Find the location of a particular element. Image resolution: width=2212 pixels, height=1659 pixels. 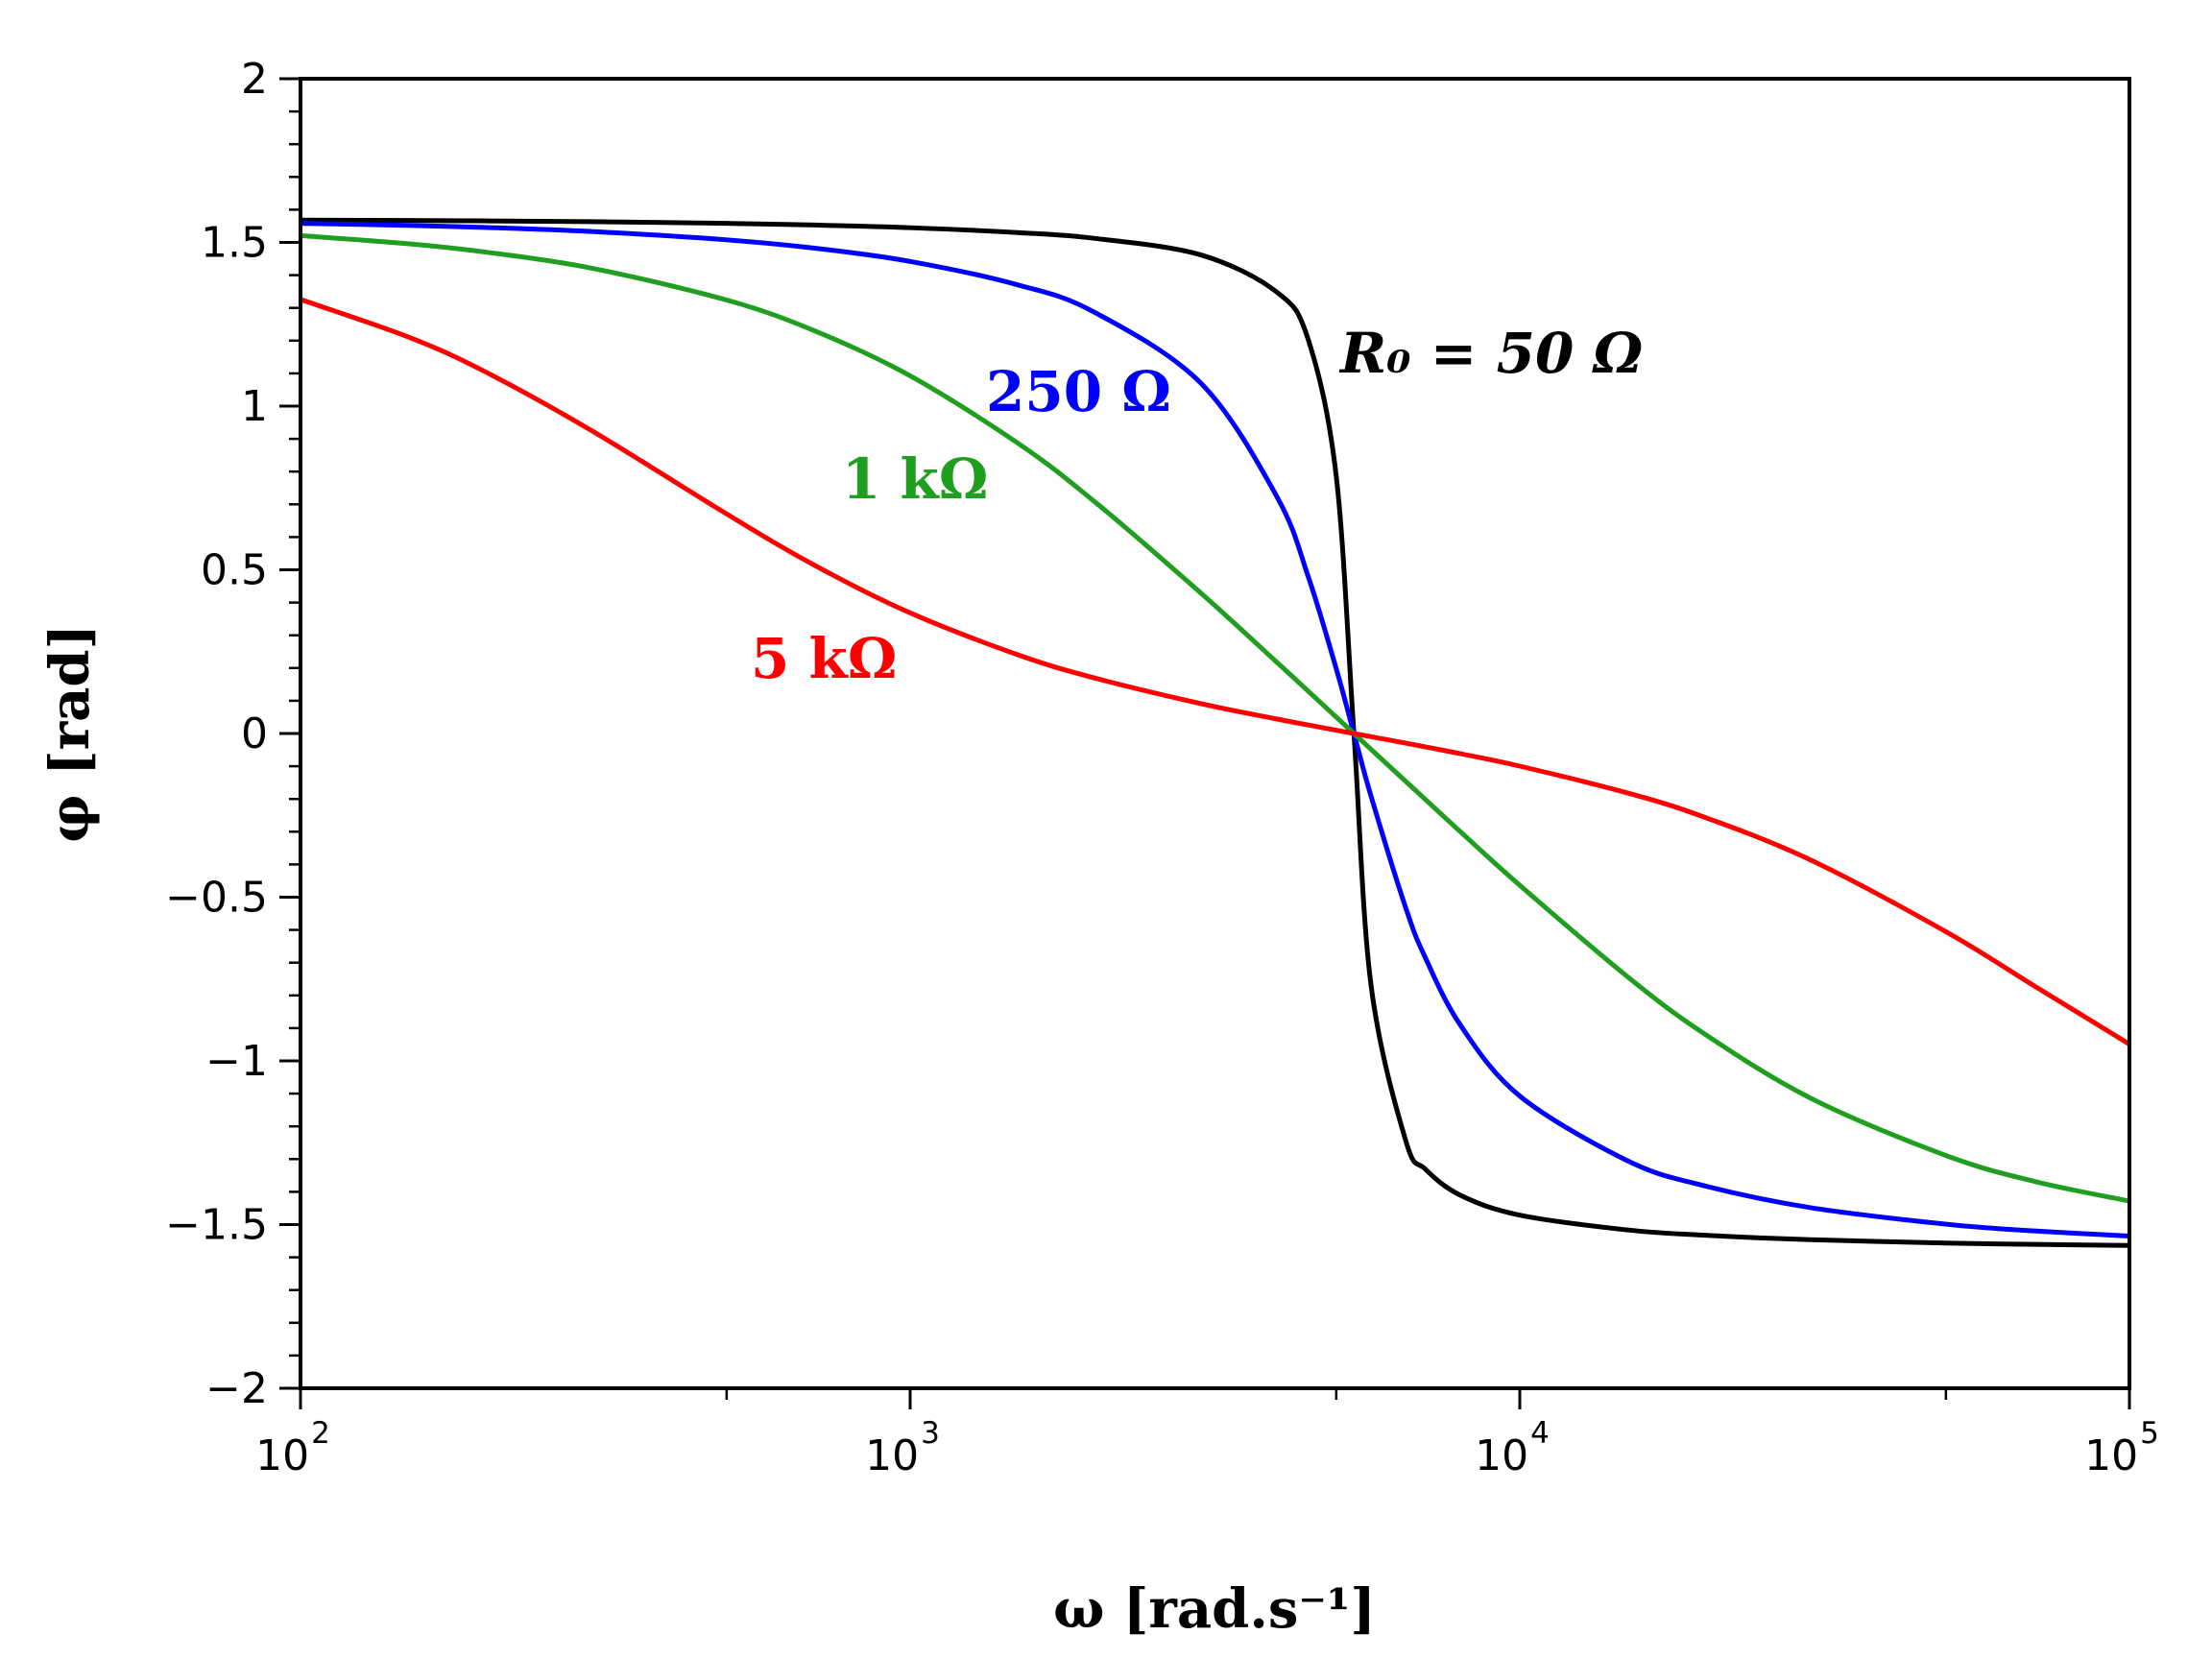

y-tick-label: 1.5 is located at coordinates (235, 244).